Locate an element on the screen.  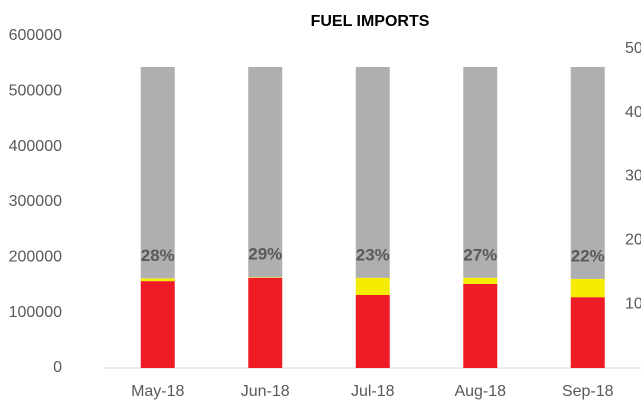
y-tick-label: 600000 is located at coordinates (35, 35).